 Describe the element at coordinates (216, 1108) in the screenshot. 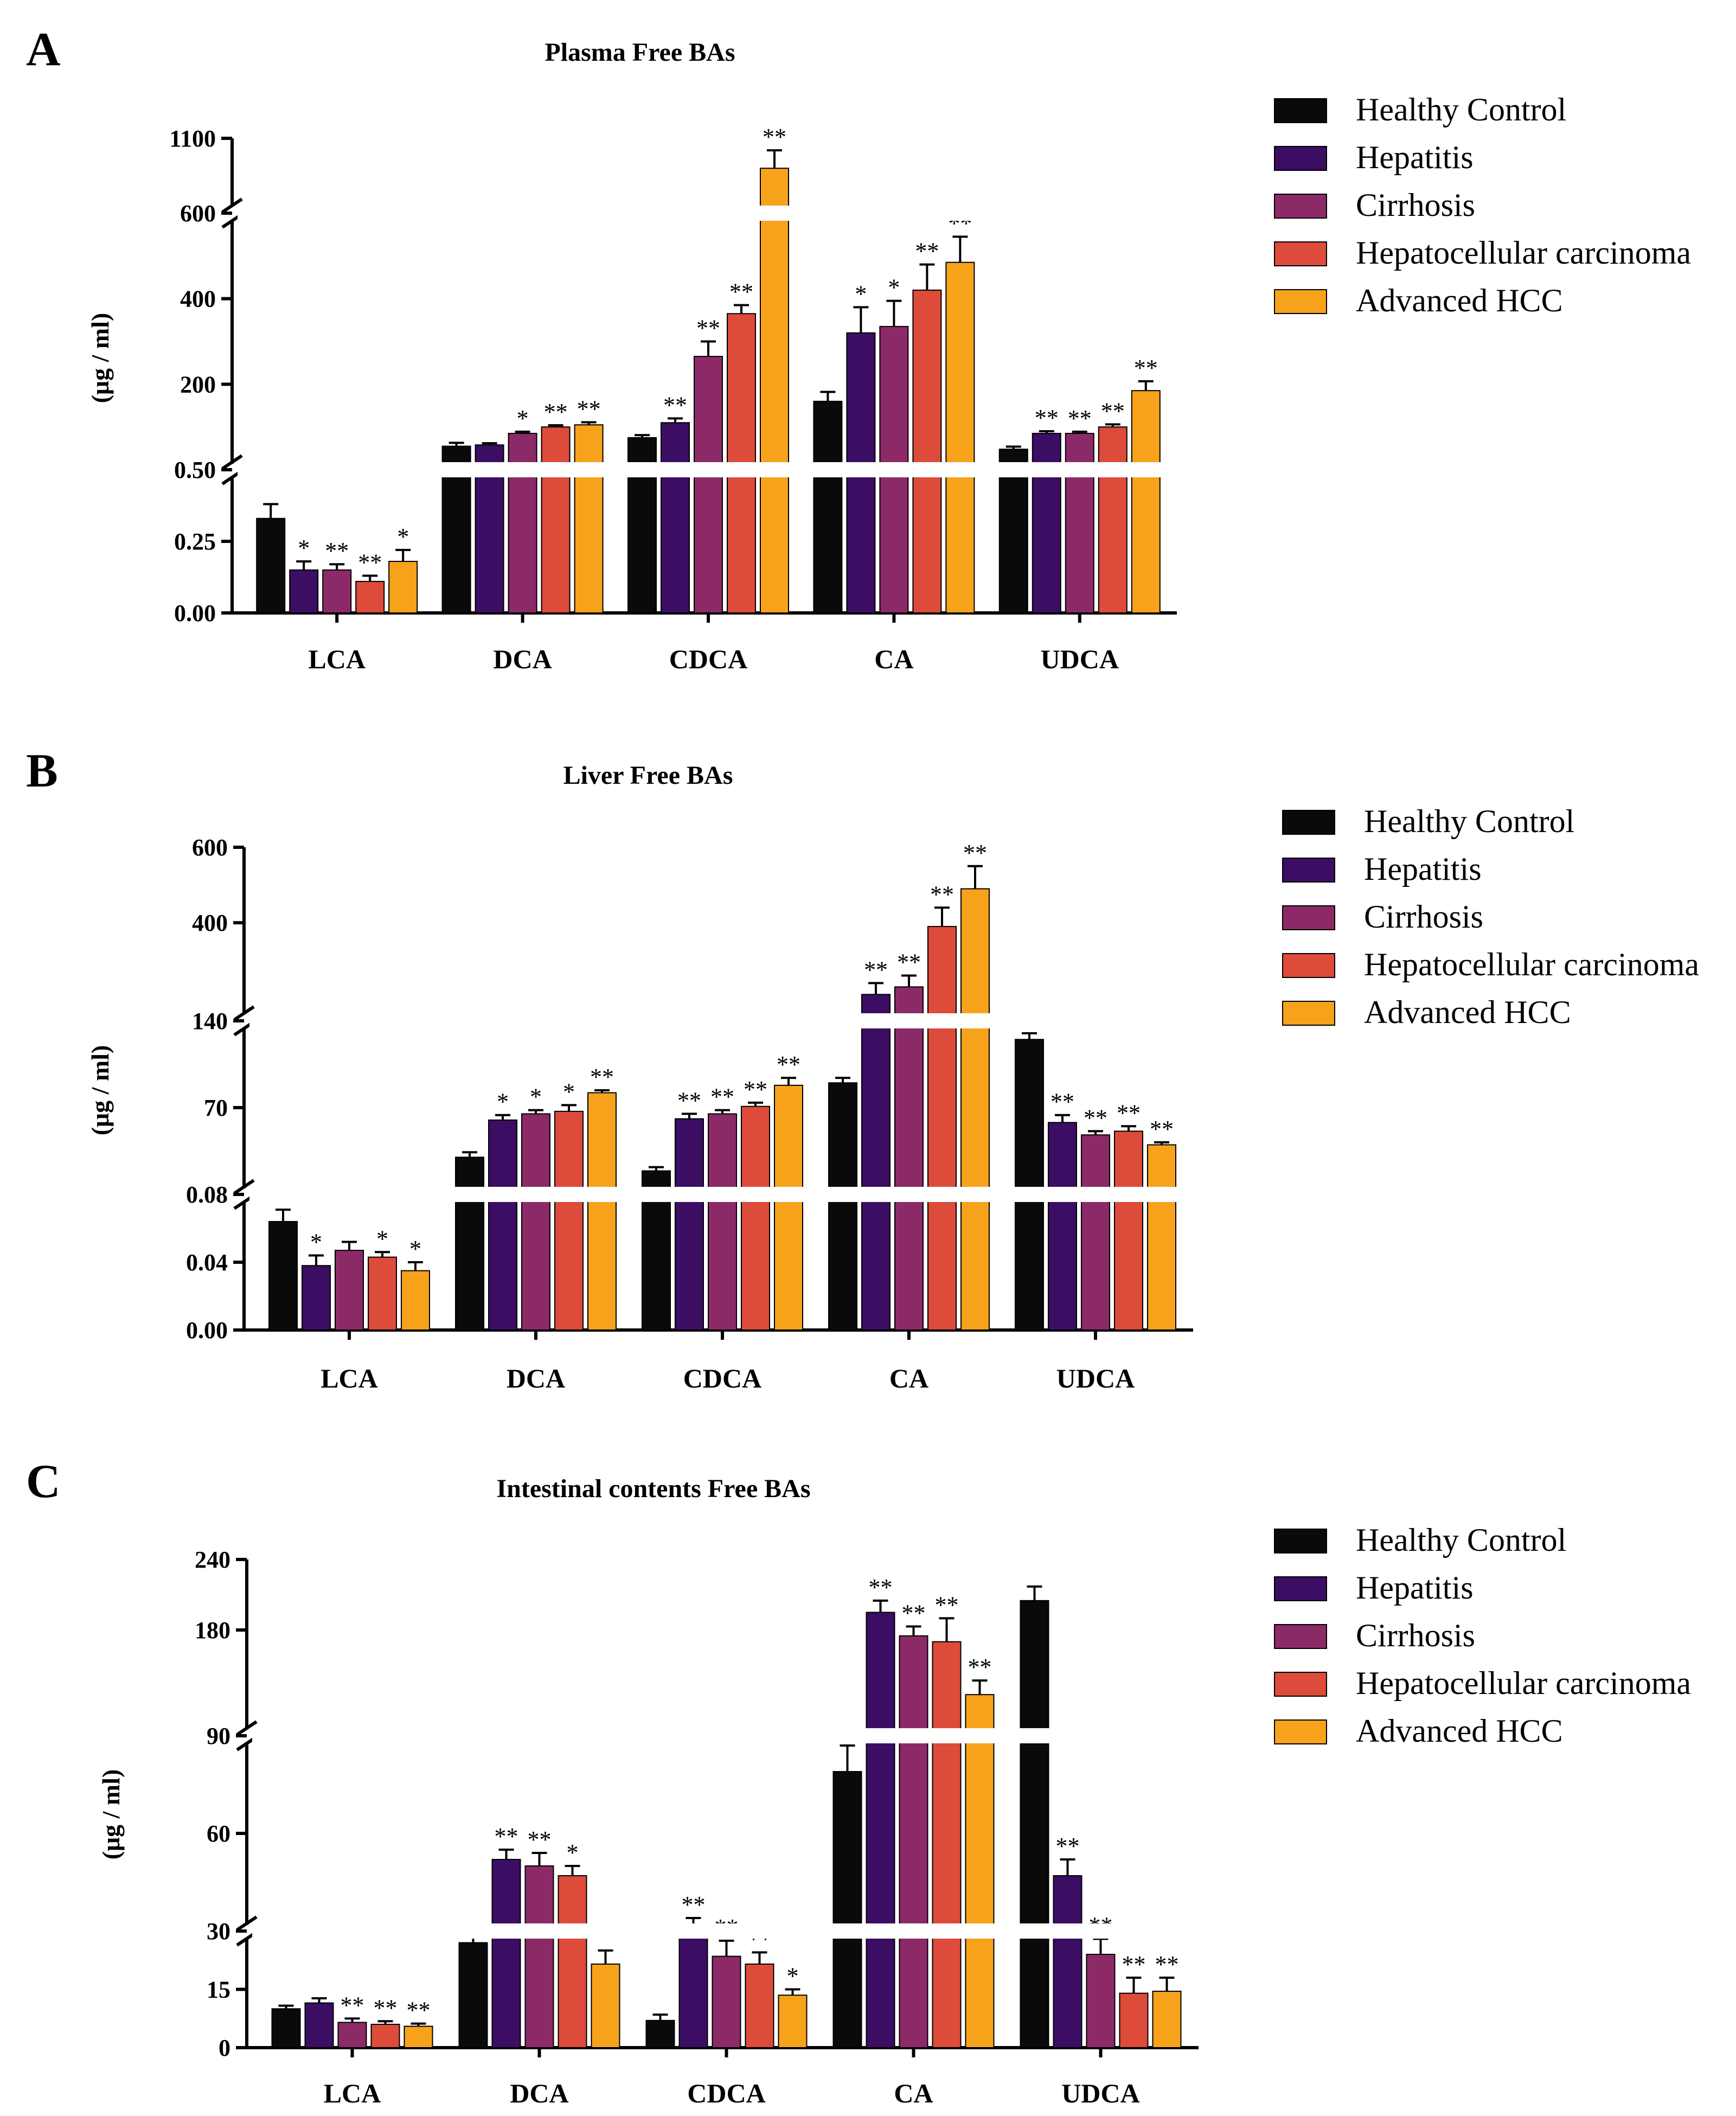

I see `y-tick-label: 70` at that location.